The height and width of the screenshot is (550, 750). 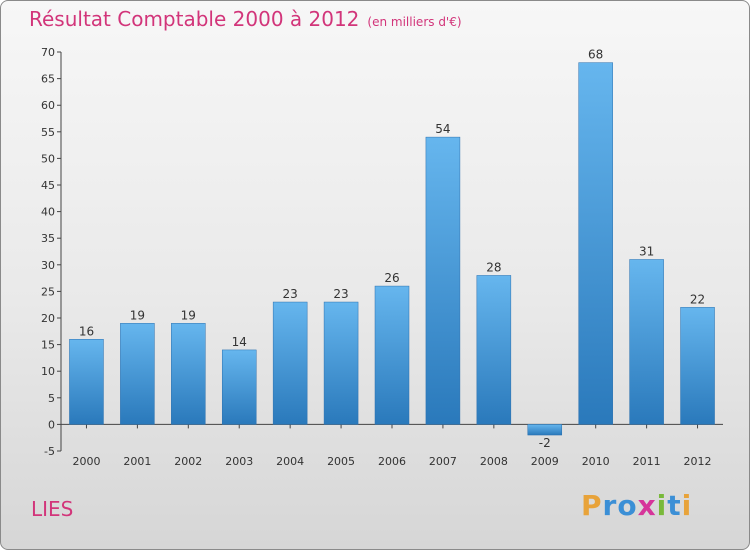 What do you see at coordinates (51, 424) in the screenshot?
I see `y-tick-label: 0` at bounding box center [51, 424].